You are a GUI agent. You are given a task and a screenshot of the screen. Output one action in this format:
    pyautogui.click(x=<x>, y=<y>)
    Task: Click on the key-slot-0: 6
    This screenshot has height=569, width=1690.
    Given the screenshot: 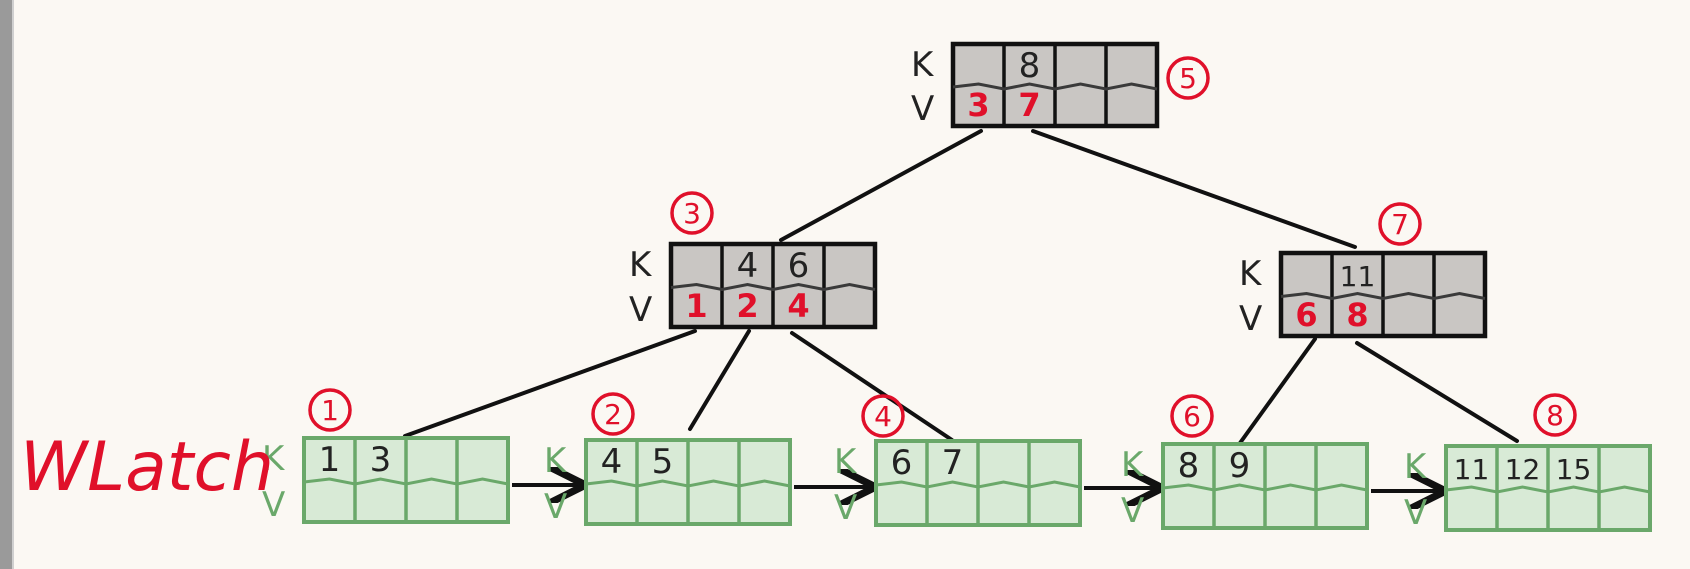 What is the action you would take?
    pyautogui.click(x=902, y=463)
    